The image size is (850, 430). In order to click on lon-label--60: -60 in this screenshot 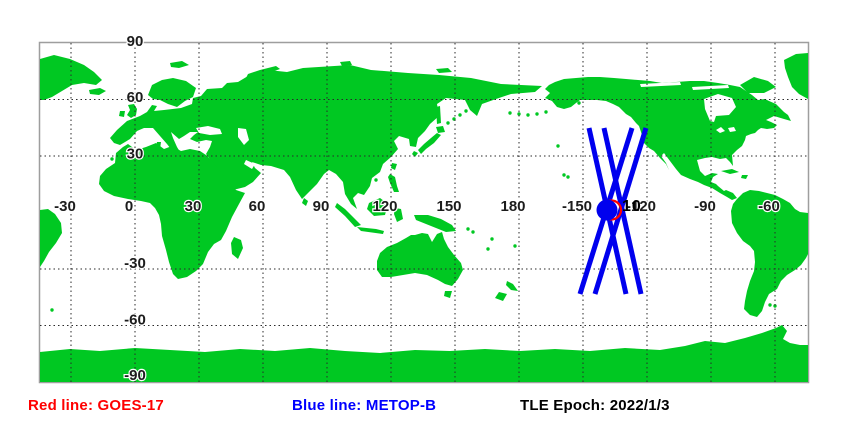, I will do `click(769, 206)`.